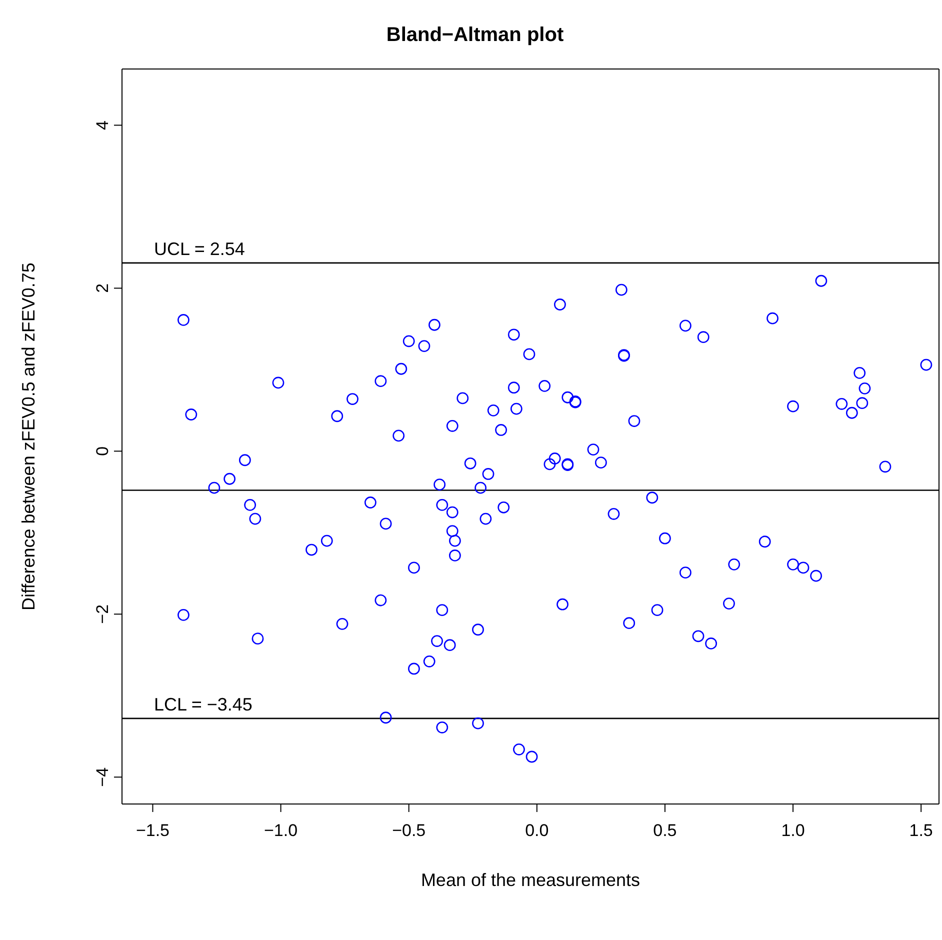  What do you see at coordinates (102, 288) in the screenshot?
I see `y-tick-label: 2` at bounding box center [102, 288].